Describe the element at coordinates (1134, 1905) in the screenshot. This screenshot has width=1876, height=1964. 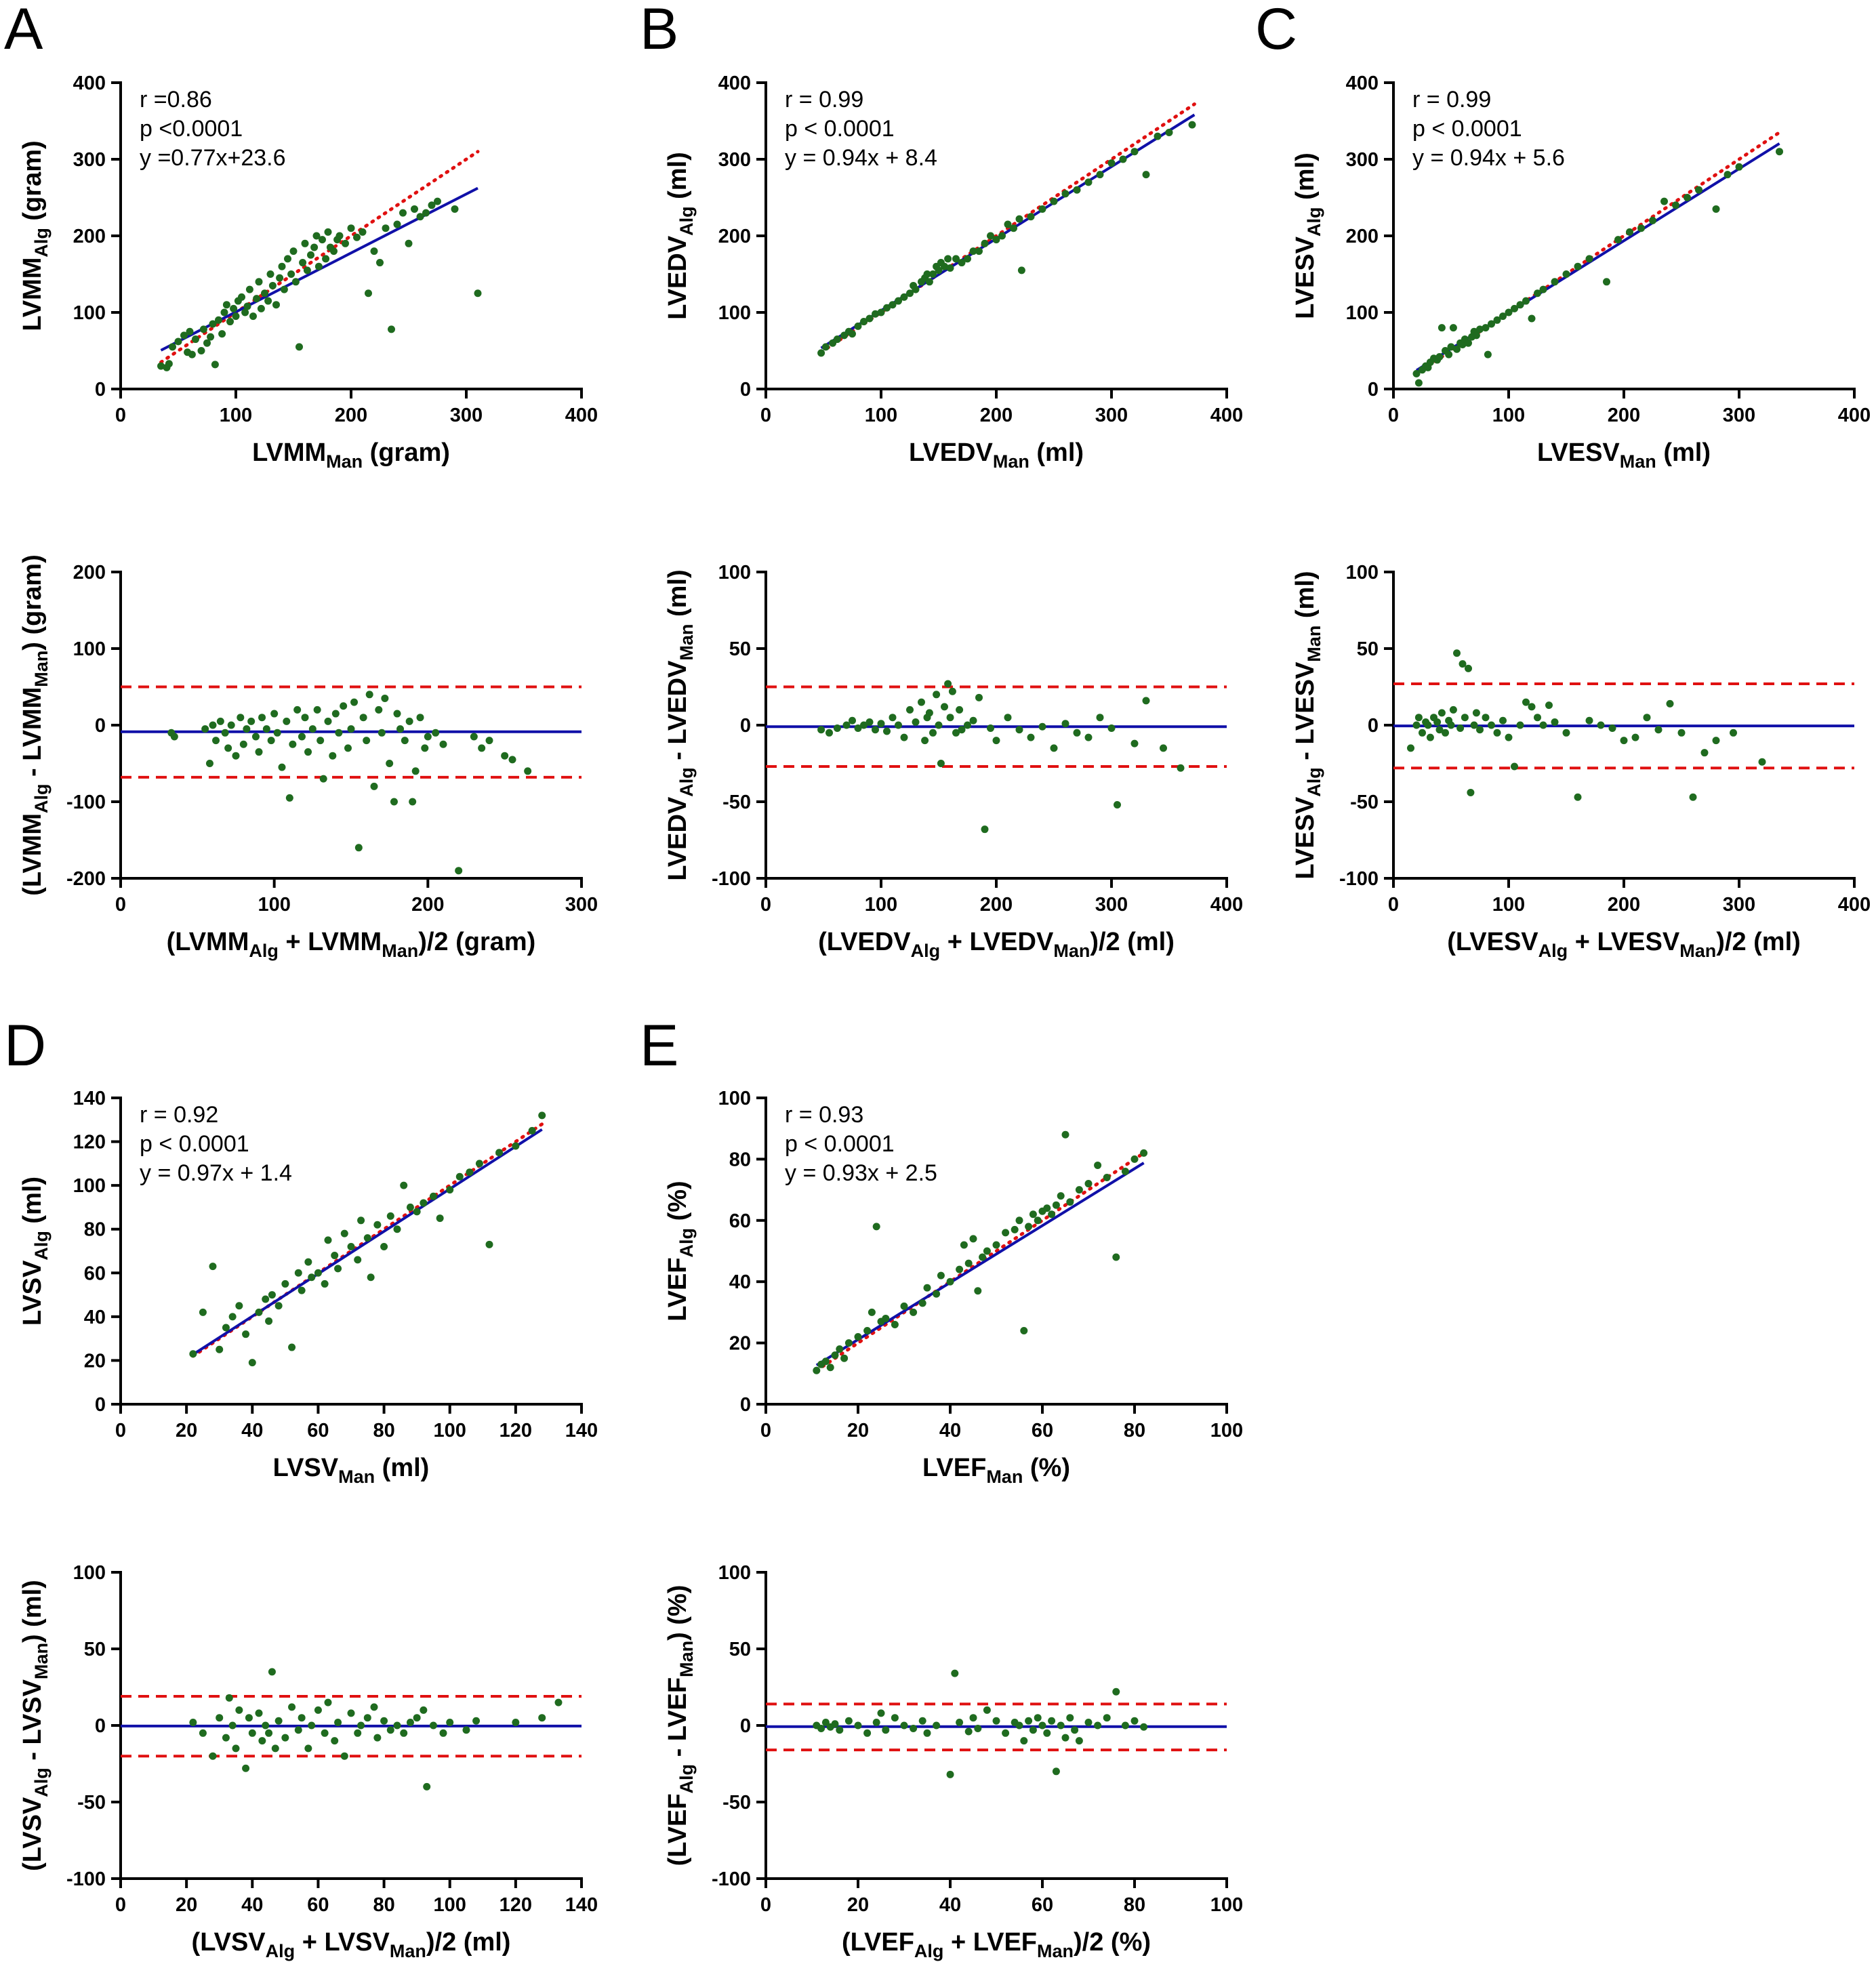
I see `x-tick-label-e-ba-4: 80` at that location.